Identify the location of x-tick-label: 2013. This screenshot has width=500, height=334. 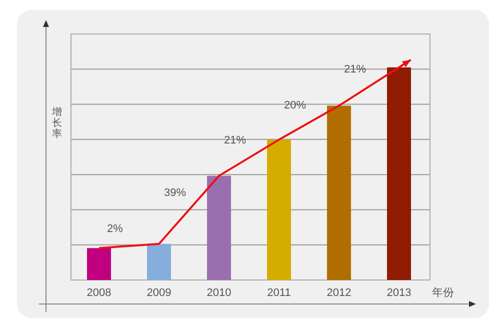
(399, 293).